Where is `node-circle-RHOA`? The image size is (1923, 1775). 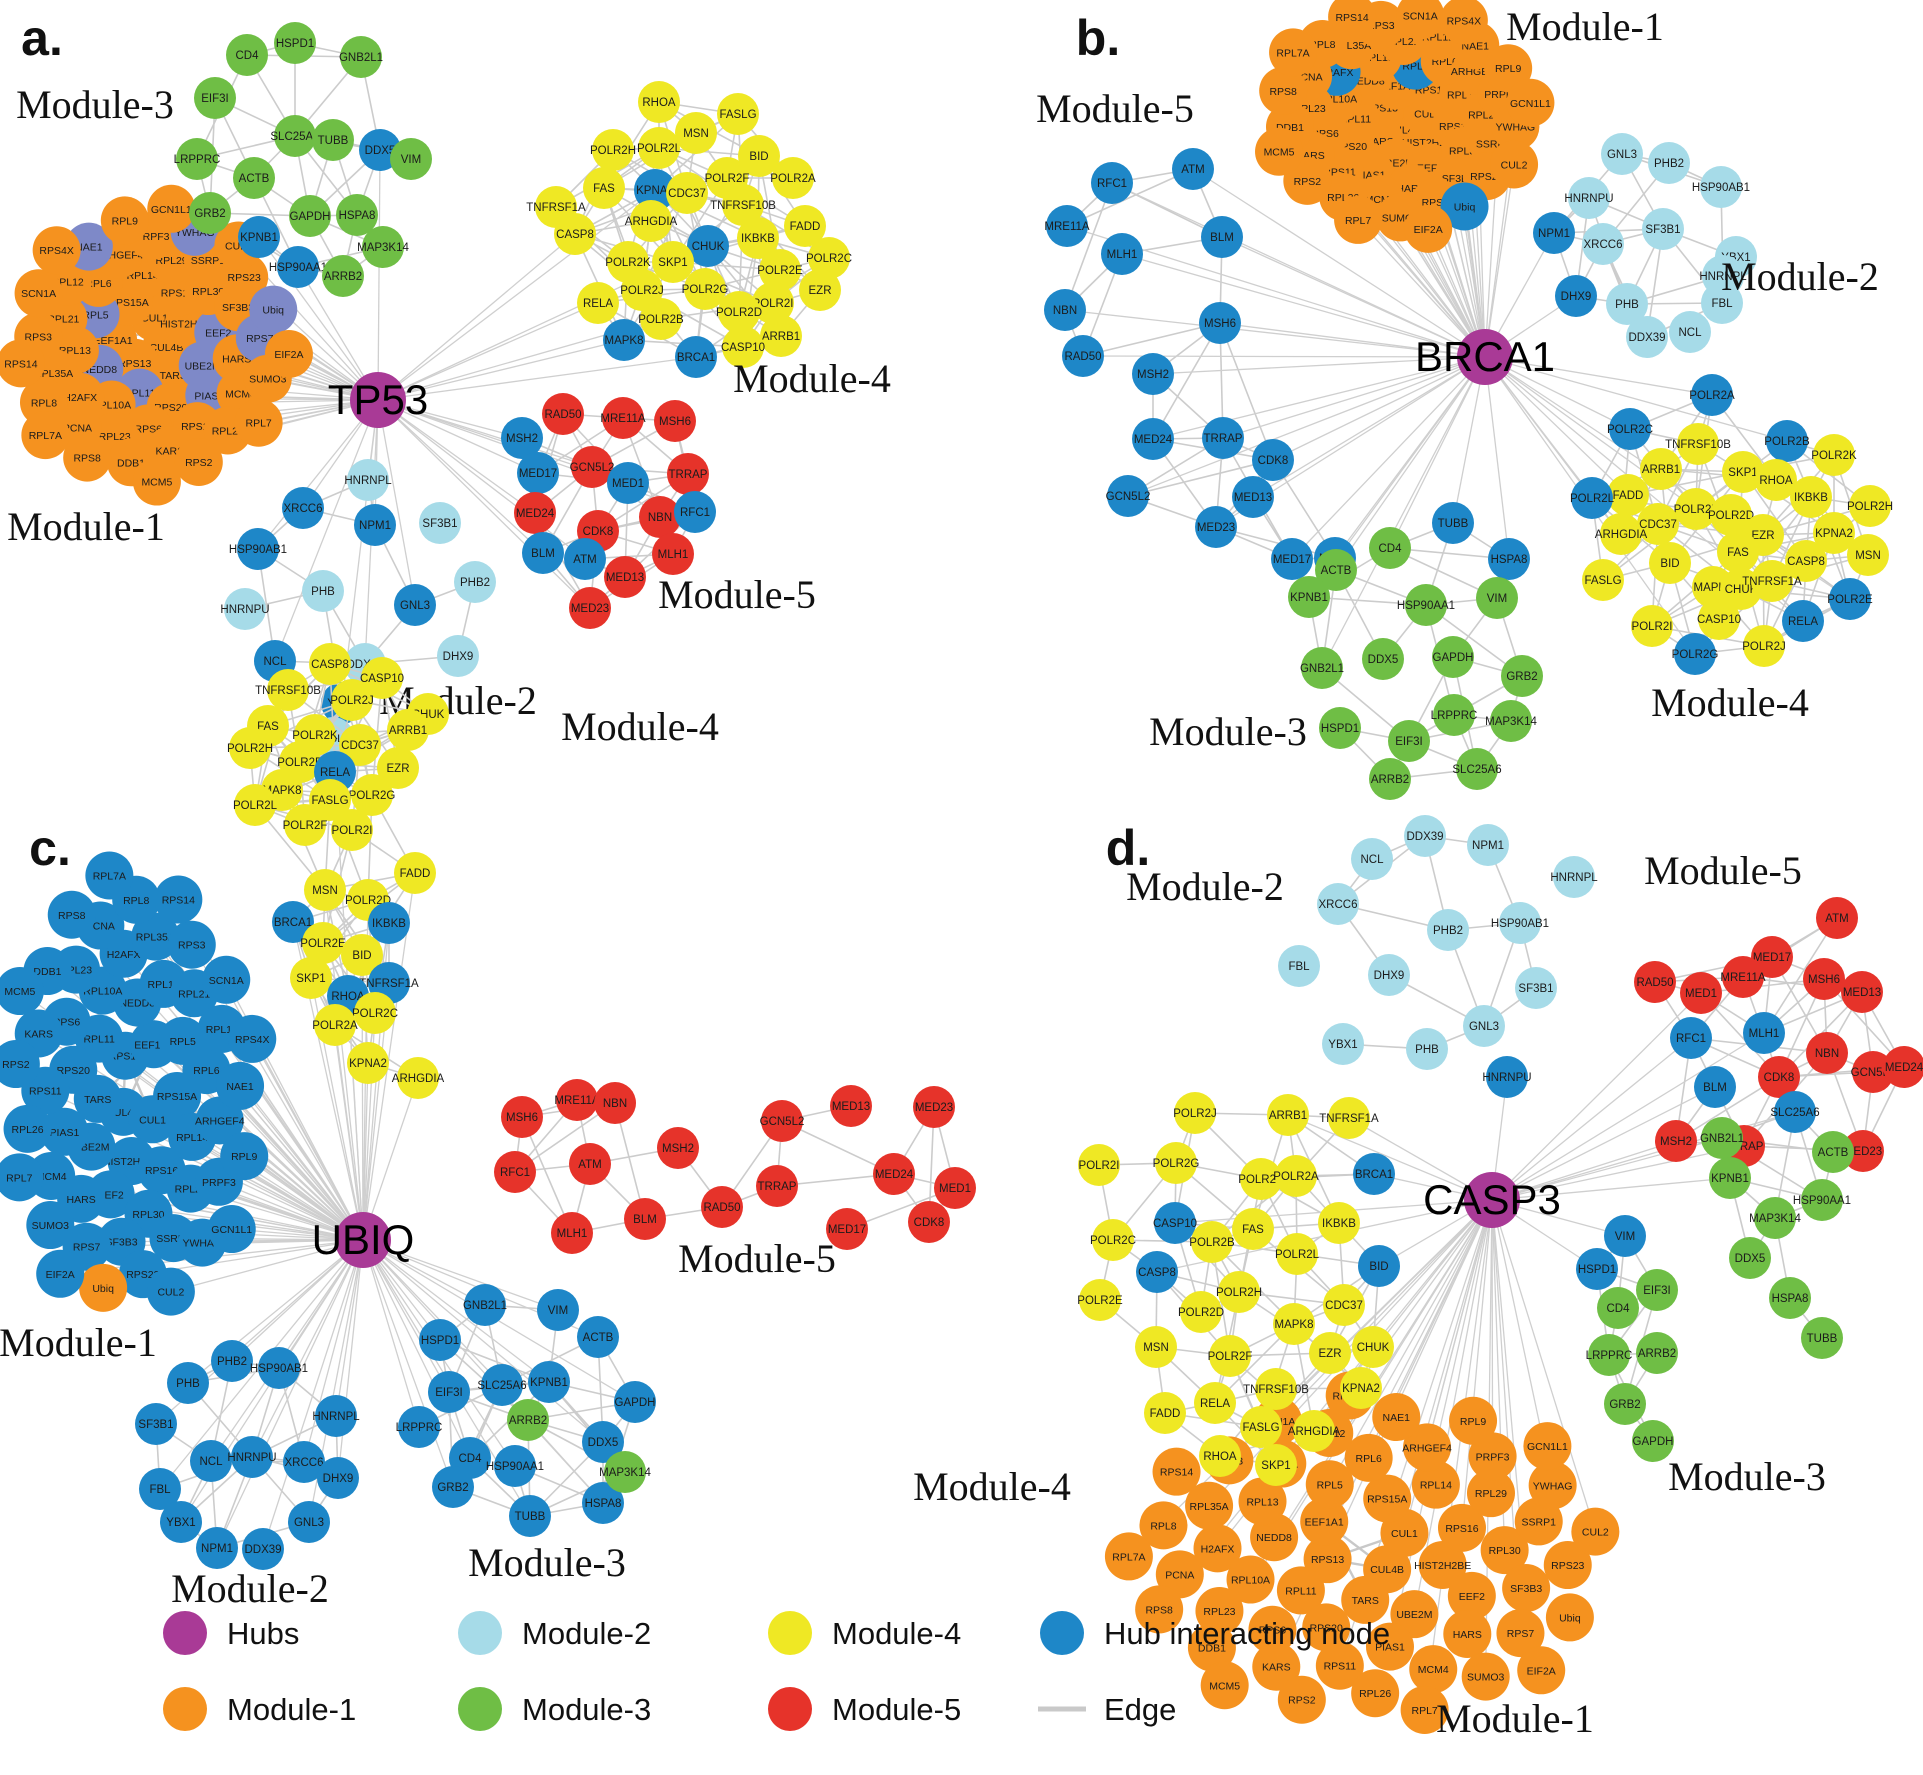 node-circle-RHOA is located at coordinates (1776, 480).